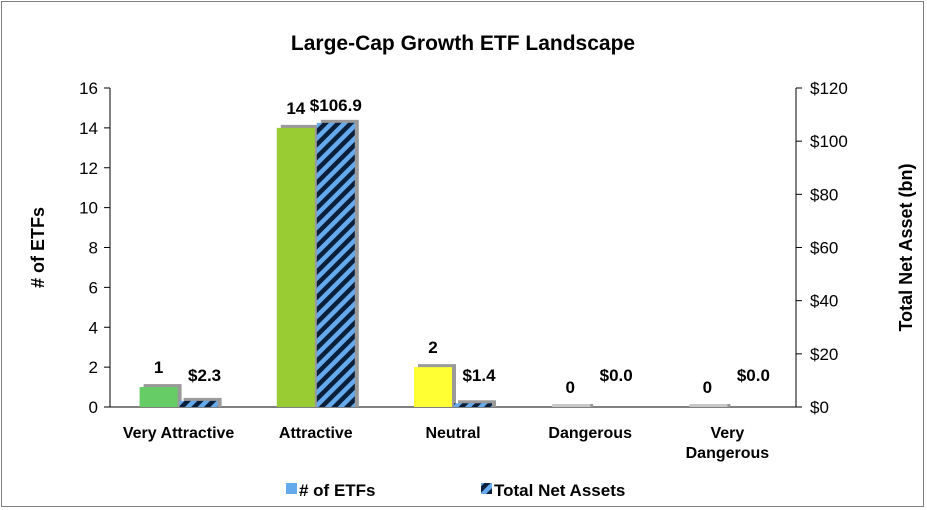  What do you see at coordinates (93, 327) in the screenshot?
I see `left-axis-tick-label: 4` at bounding box center [93, 327].